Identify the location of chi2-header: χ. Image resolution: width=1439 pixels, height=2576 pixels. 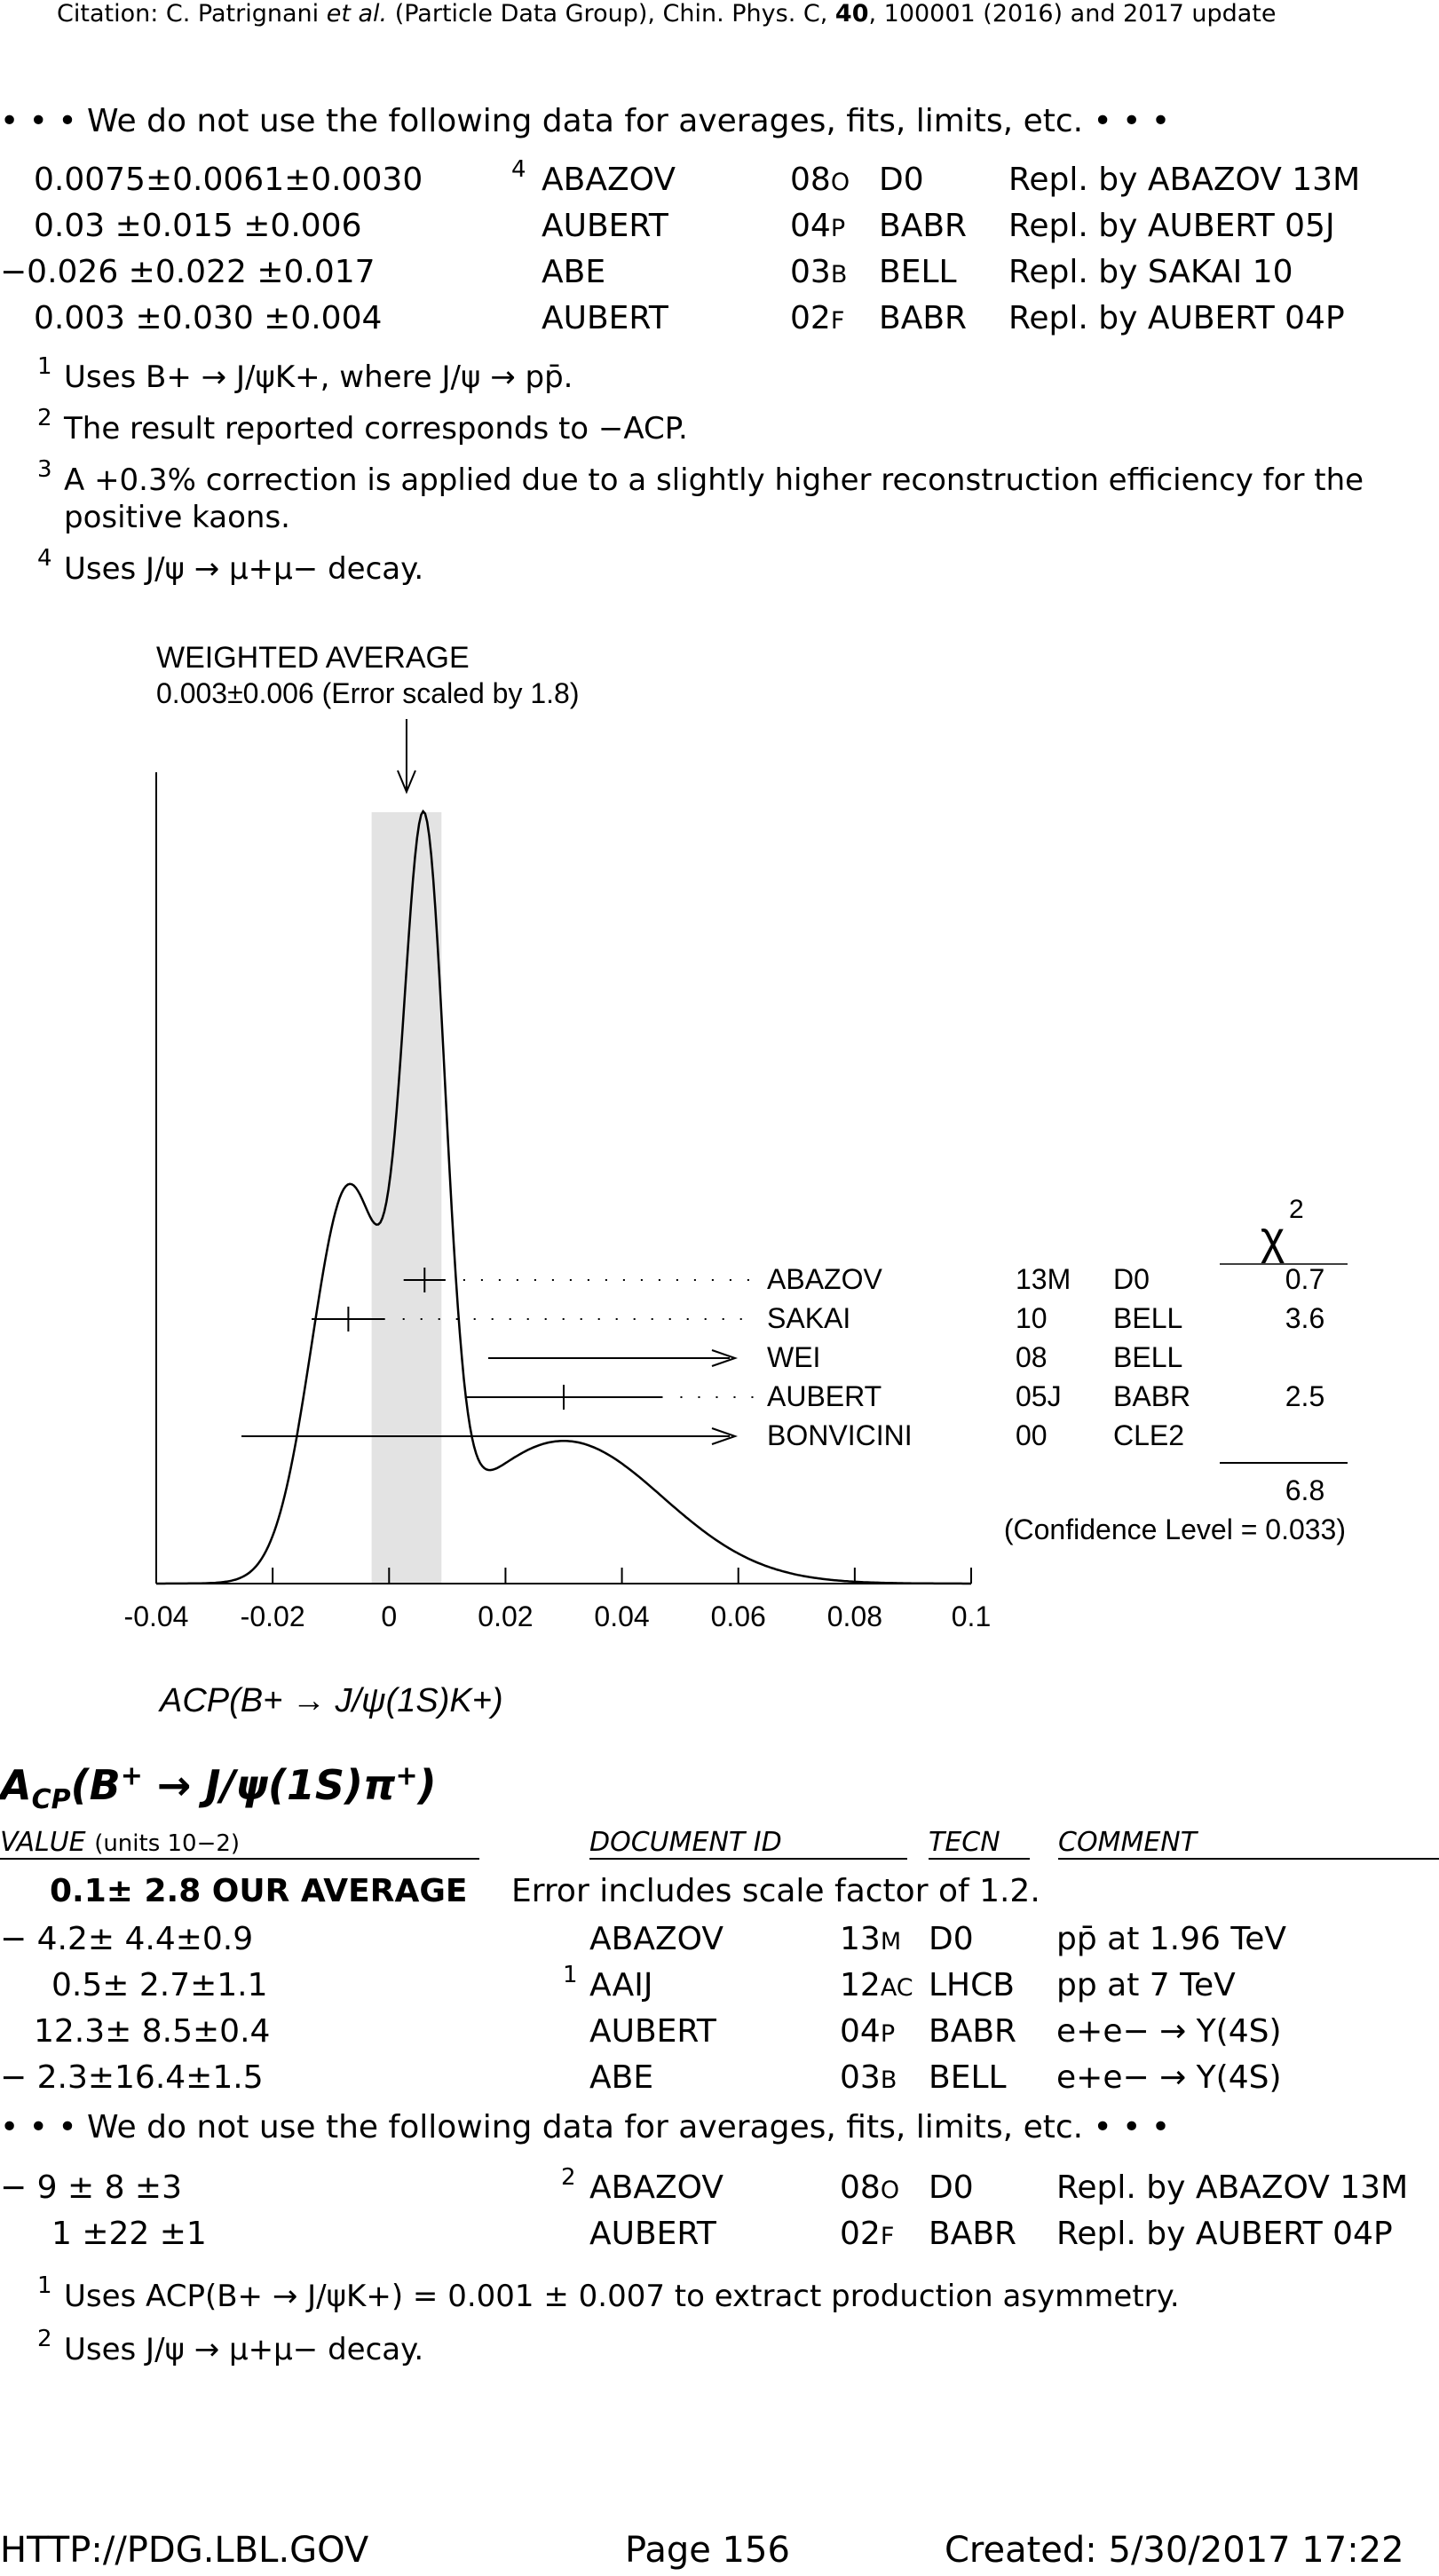
(1273, 1238).